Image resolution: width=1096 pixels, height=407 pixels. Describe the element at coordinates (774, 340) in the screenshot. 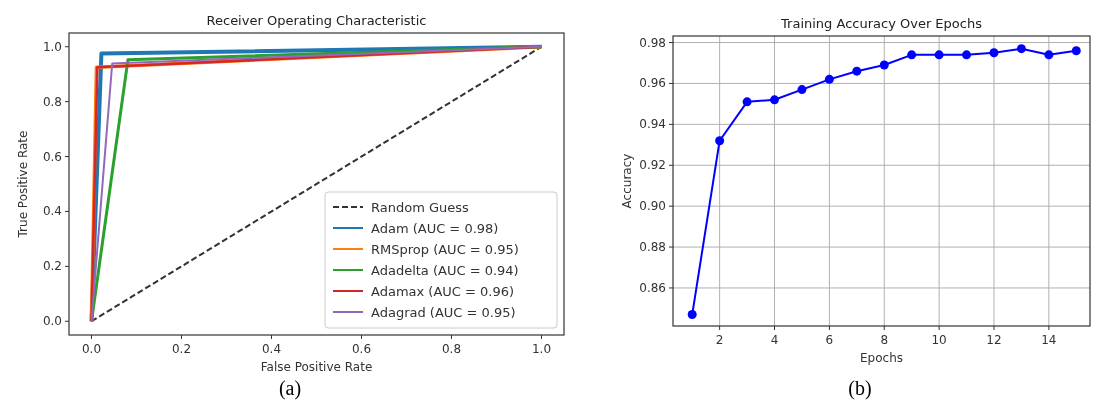

I see `x-tick-label: 4` at that location.